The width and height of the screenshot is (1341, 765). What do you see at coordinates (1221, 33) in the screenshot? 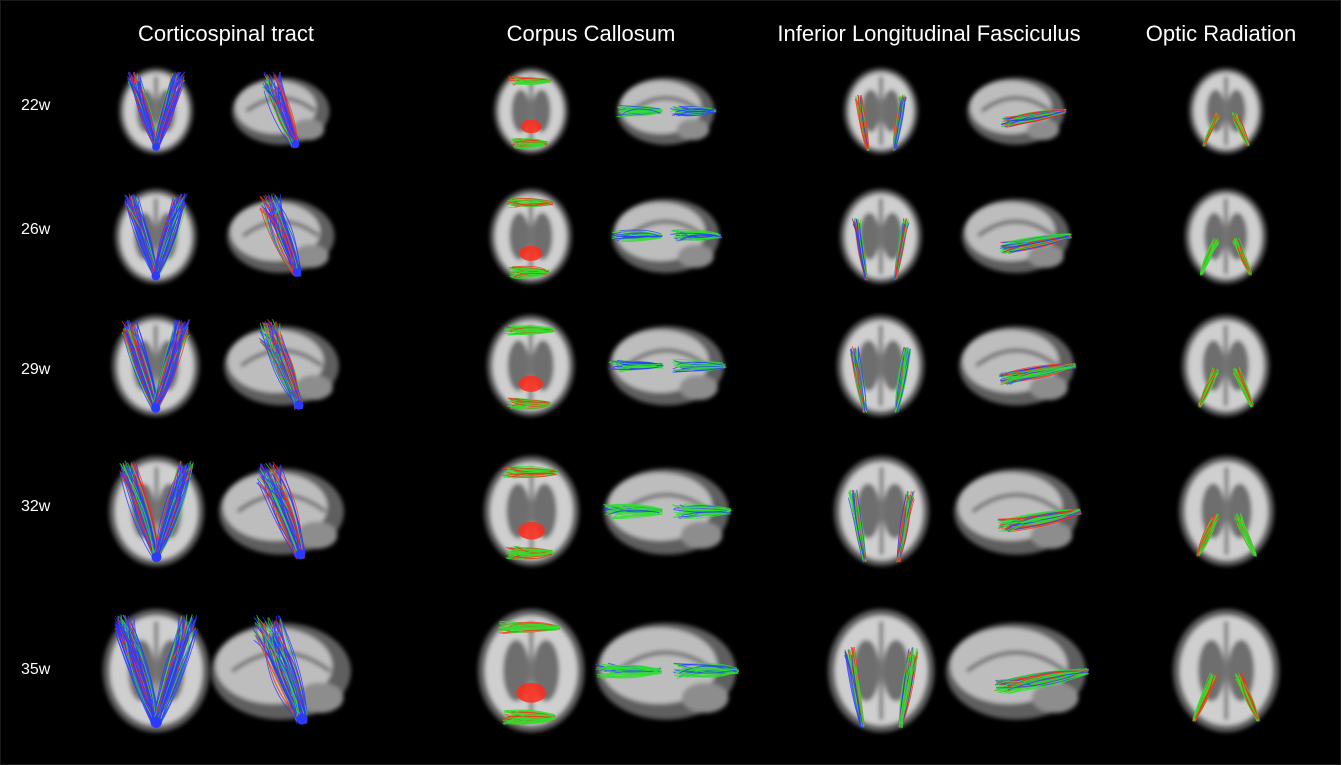
I see `column-title-optic-radiation: Optic Radiation` at bounding box center [1221, 33].